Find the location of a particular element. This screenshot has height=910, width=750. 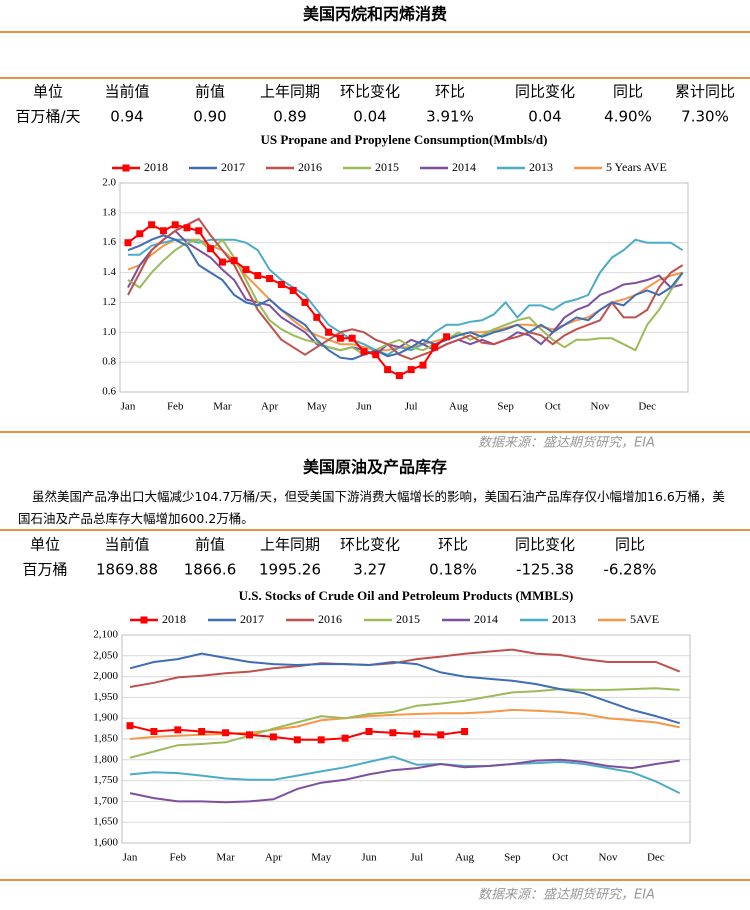

x-tick-label: Feb is located at coordinates (178, 858).